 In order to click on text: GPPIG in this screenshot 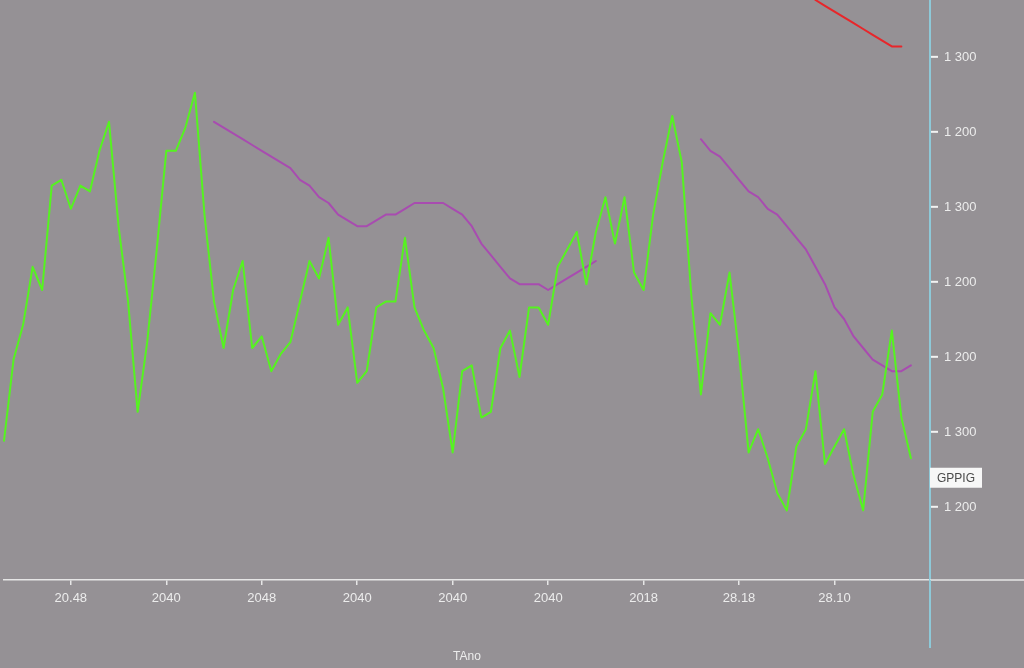, I will do `click(956, 478)`.